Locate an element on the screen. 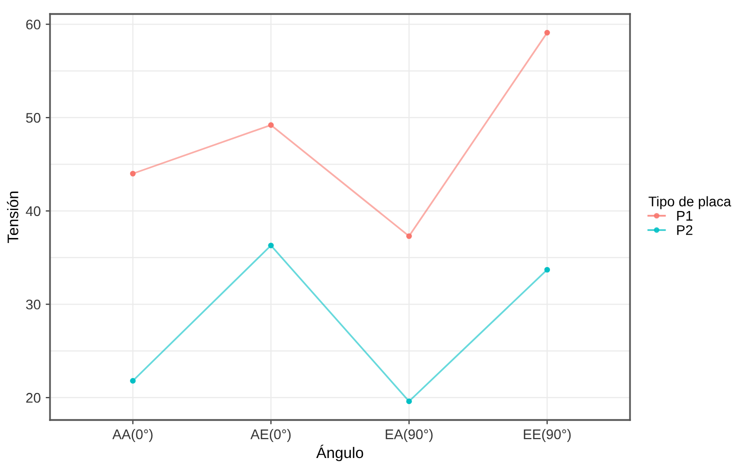 The width and height of the screenshot is (738, 462). y-axis-title: Tensión is located at coordinates (12, 217).